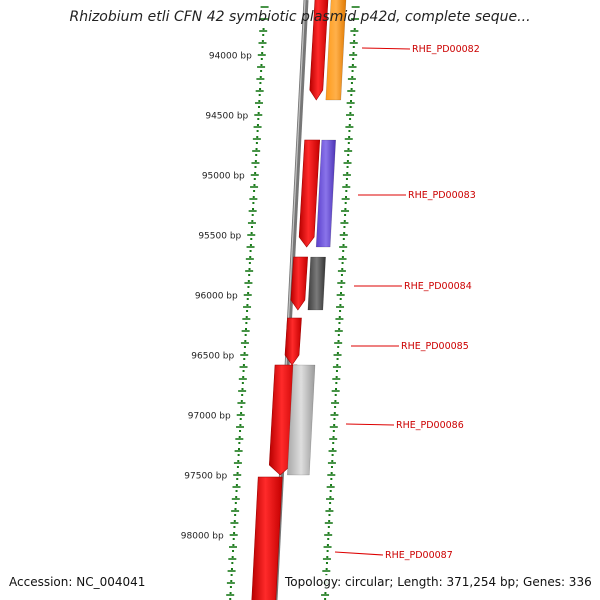 This screenshot has width=600, height=600. What do you see at coordinates (438, 286) in the screenshot?
I see `gene-label-3: RHE_PD00084` at bounding box center [438, 286].